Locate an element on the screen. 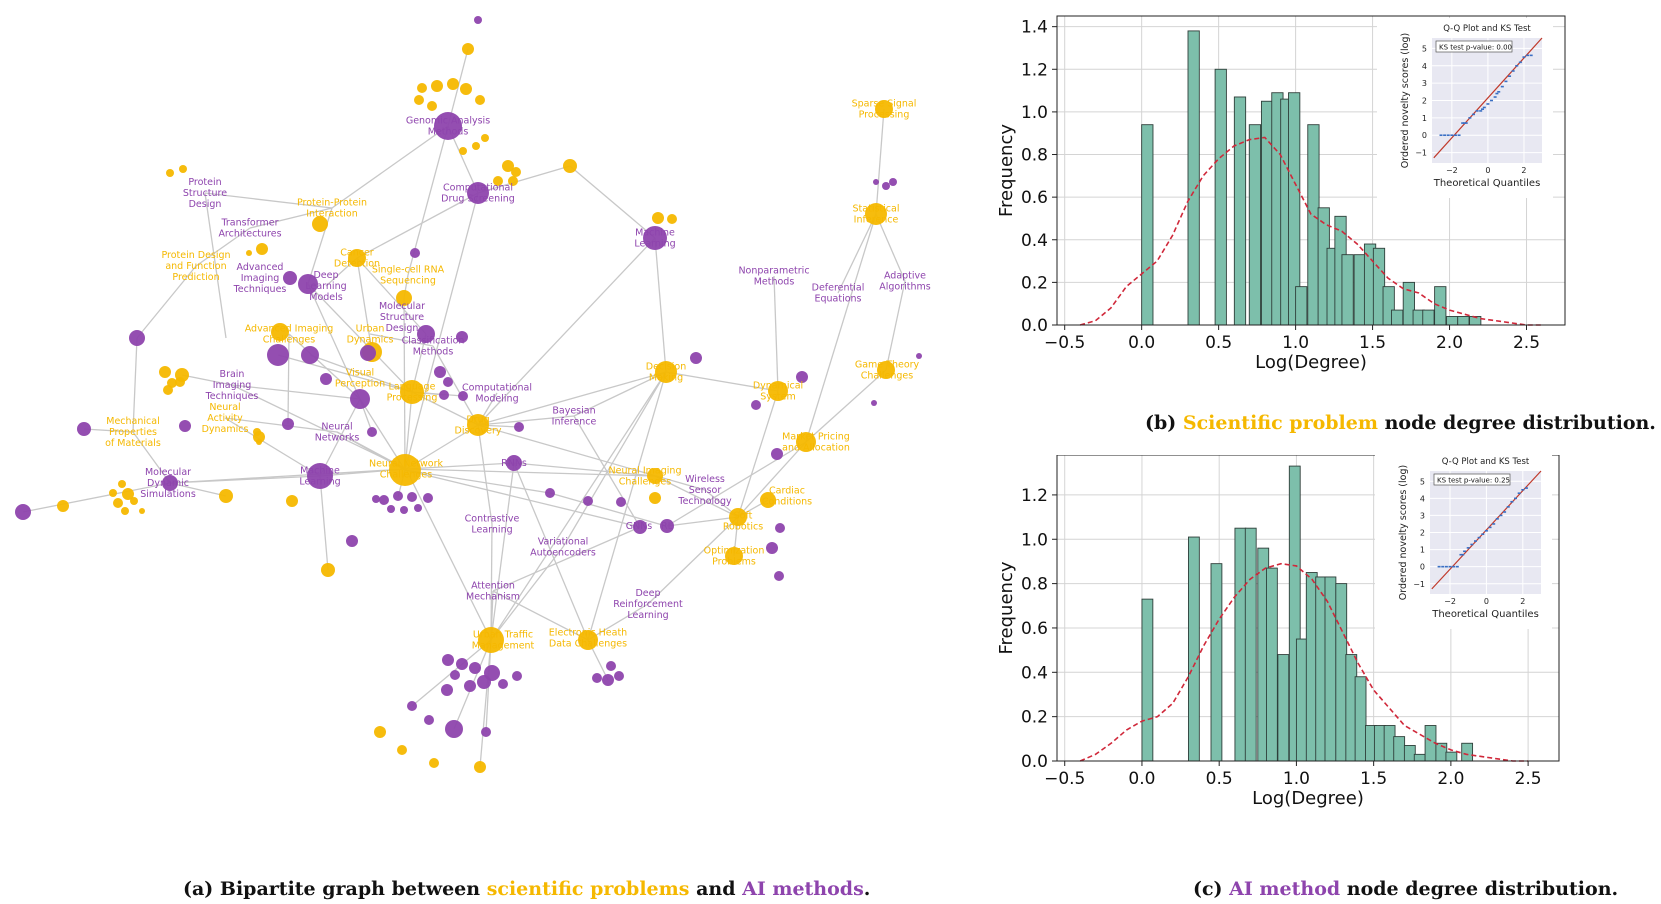 Image resolution: width=1661 pixels, height=904 pixels. node-label: Nonparametric Methods is located at coordinates (773, 277).